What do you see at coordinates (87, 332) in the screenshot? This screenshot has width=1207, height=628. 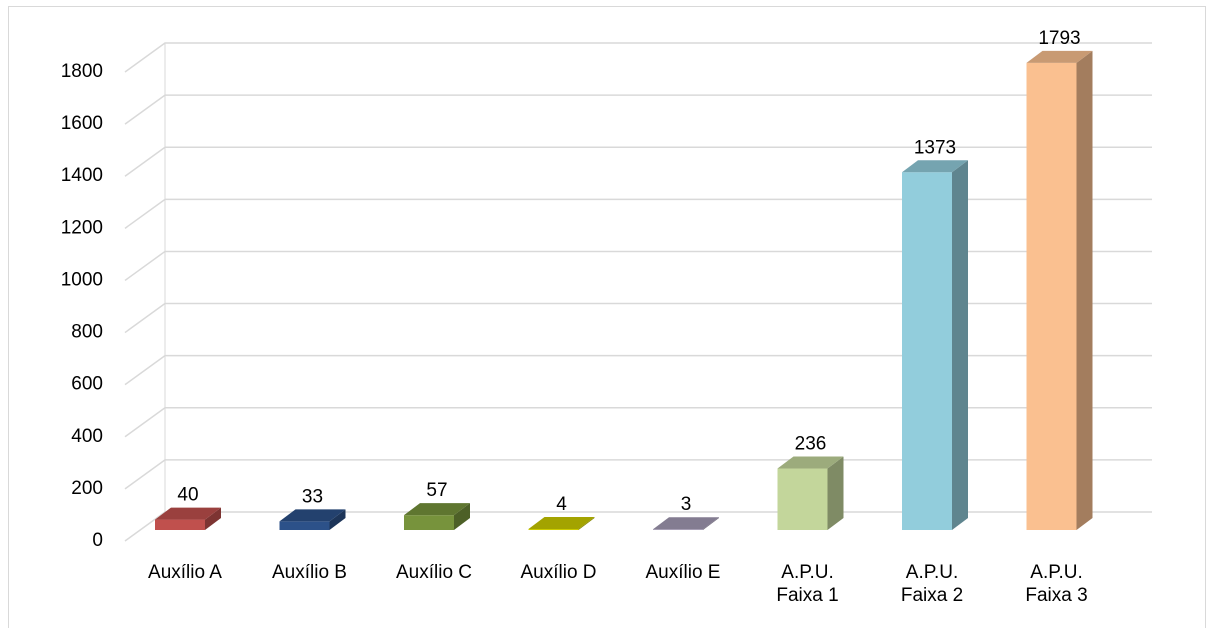 I see `y-tick-label: 800` at bounding box center [87, 332].